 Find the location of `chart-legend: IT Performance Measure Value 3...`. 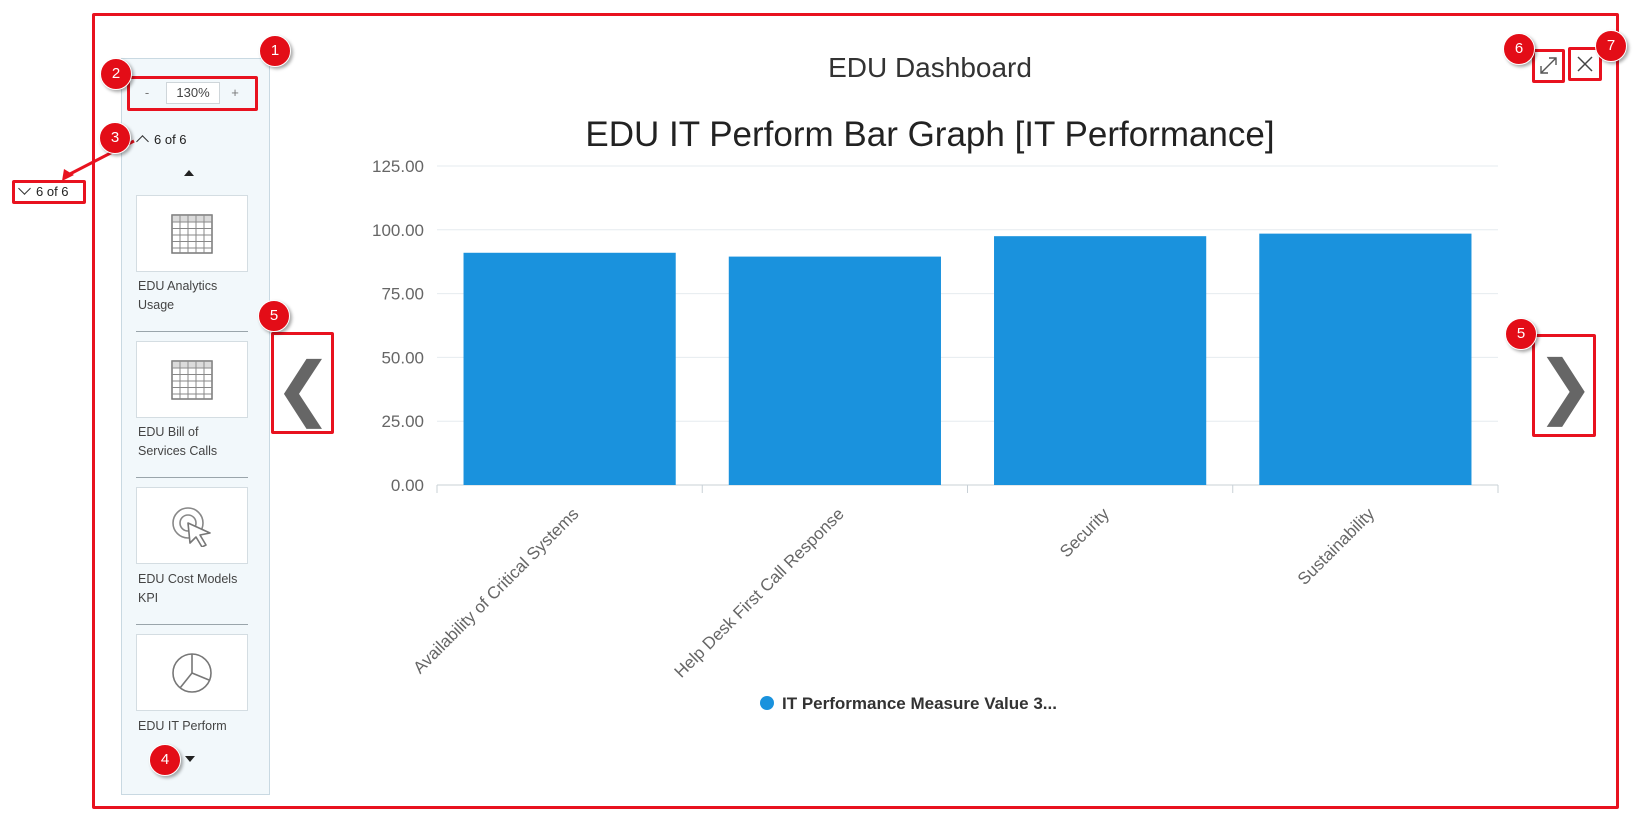

chart-legend: IT Performance Measure Value 3... is located at coordinates (908, 704).